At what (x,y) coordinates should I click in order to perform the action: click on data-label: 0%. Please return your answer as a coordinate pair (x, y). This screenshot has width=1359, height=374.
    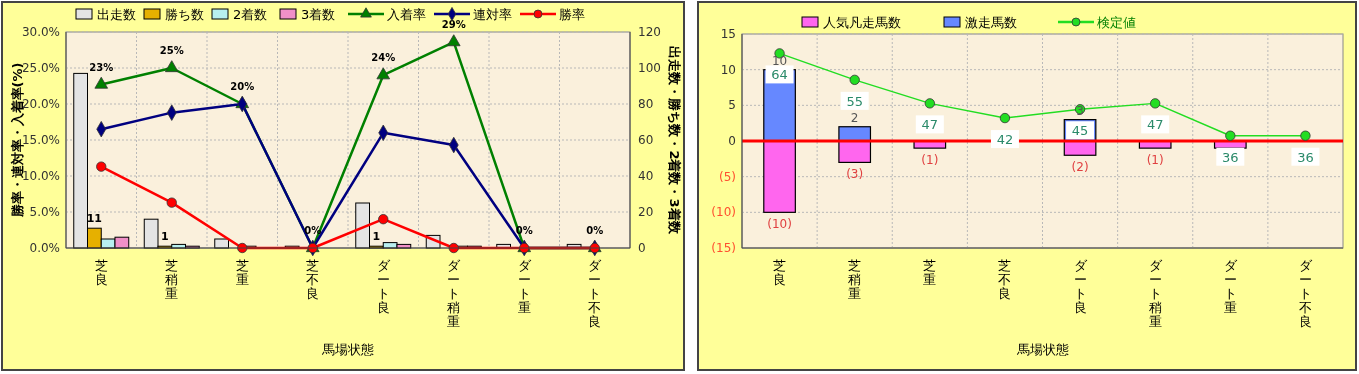
    Looking at the image, I should click on (595, 230).